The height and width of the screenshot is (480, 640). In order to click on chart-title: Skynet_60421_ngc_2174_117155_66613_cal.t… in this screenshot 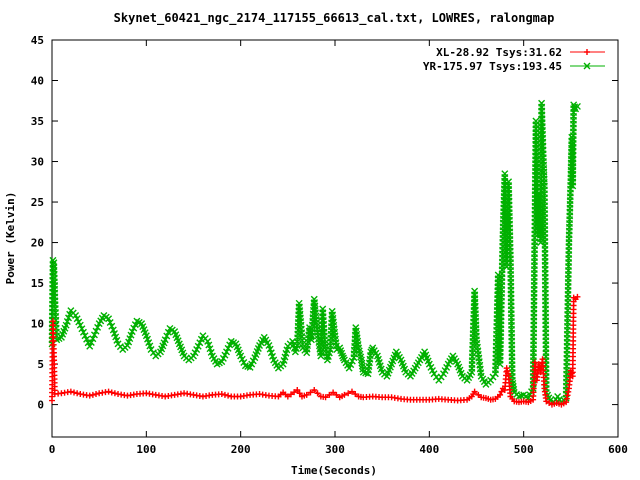, I will do `click(334, 18)`.